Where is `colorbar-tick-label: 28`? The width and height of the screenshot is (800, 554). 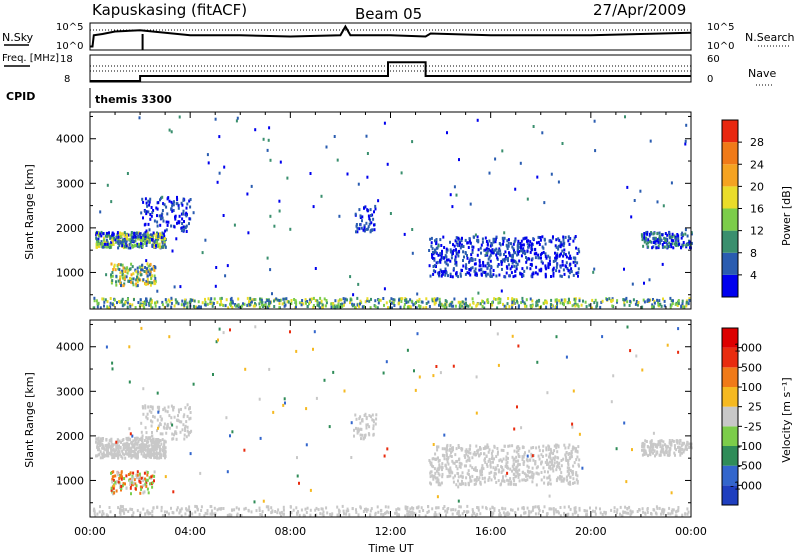
colorbar-tick-label: 28 is located at coordinates (757, 142).